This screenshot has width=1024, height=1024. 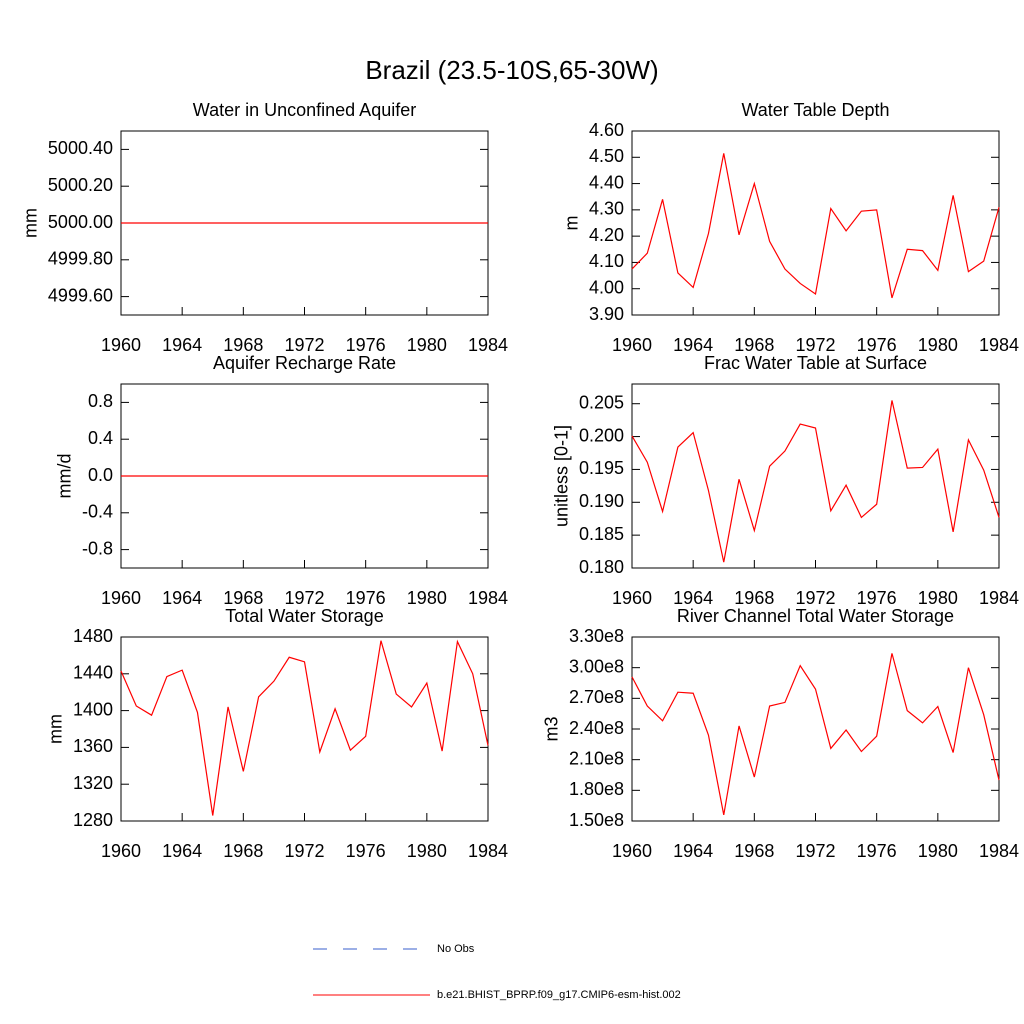 What do you see at coordinates (601, 402) in the screenshot?
I see `y-tick-label: 0.205` at bounding box center [601, 402].